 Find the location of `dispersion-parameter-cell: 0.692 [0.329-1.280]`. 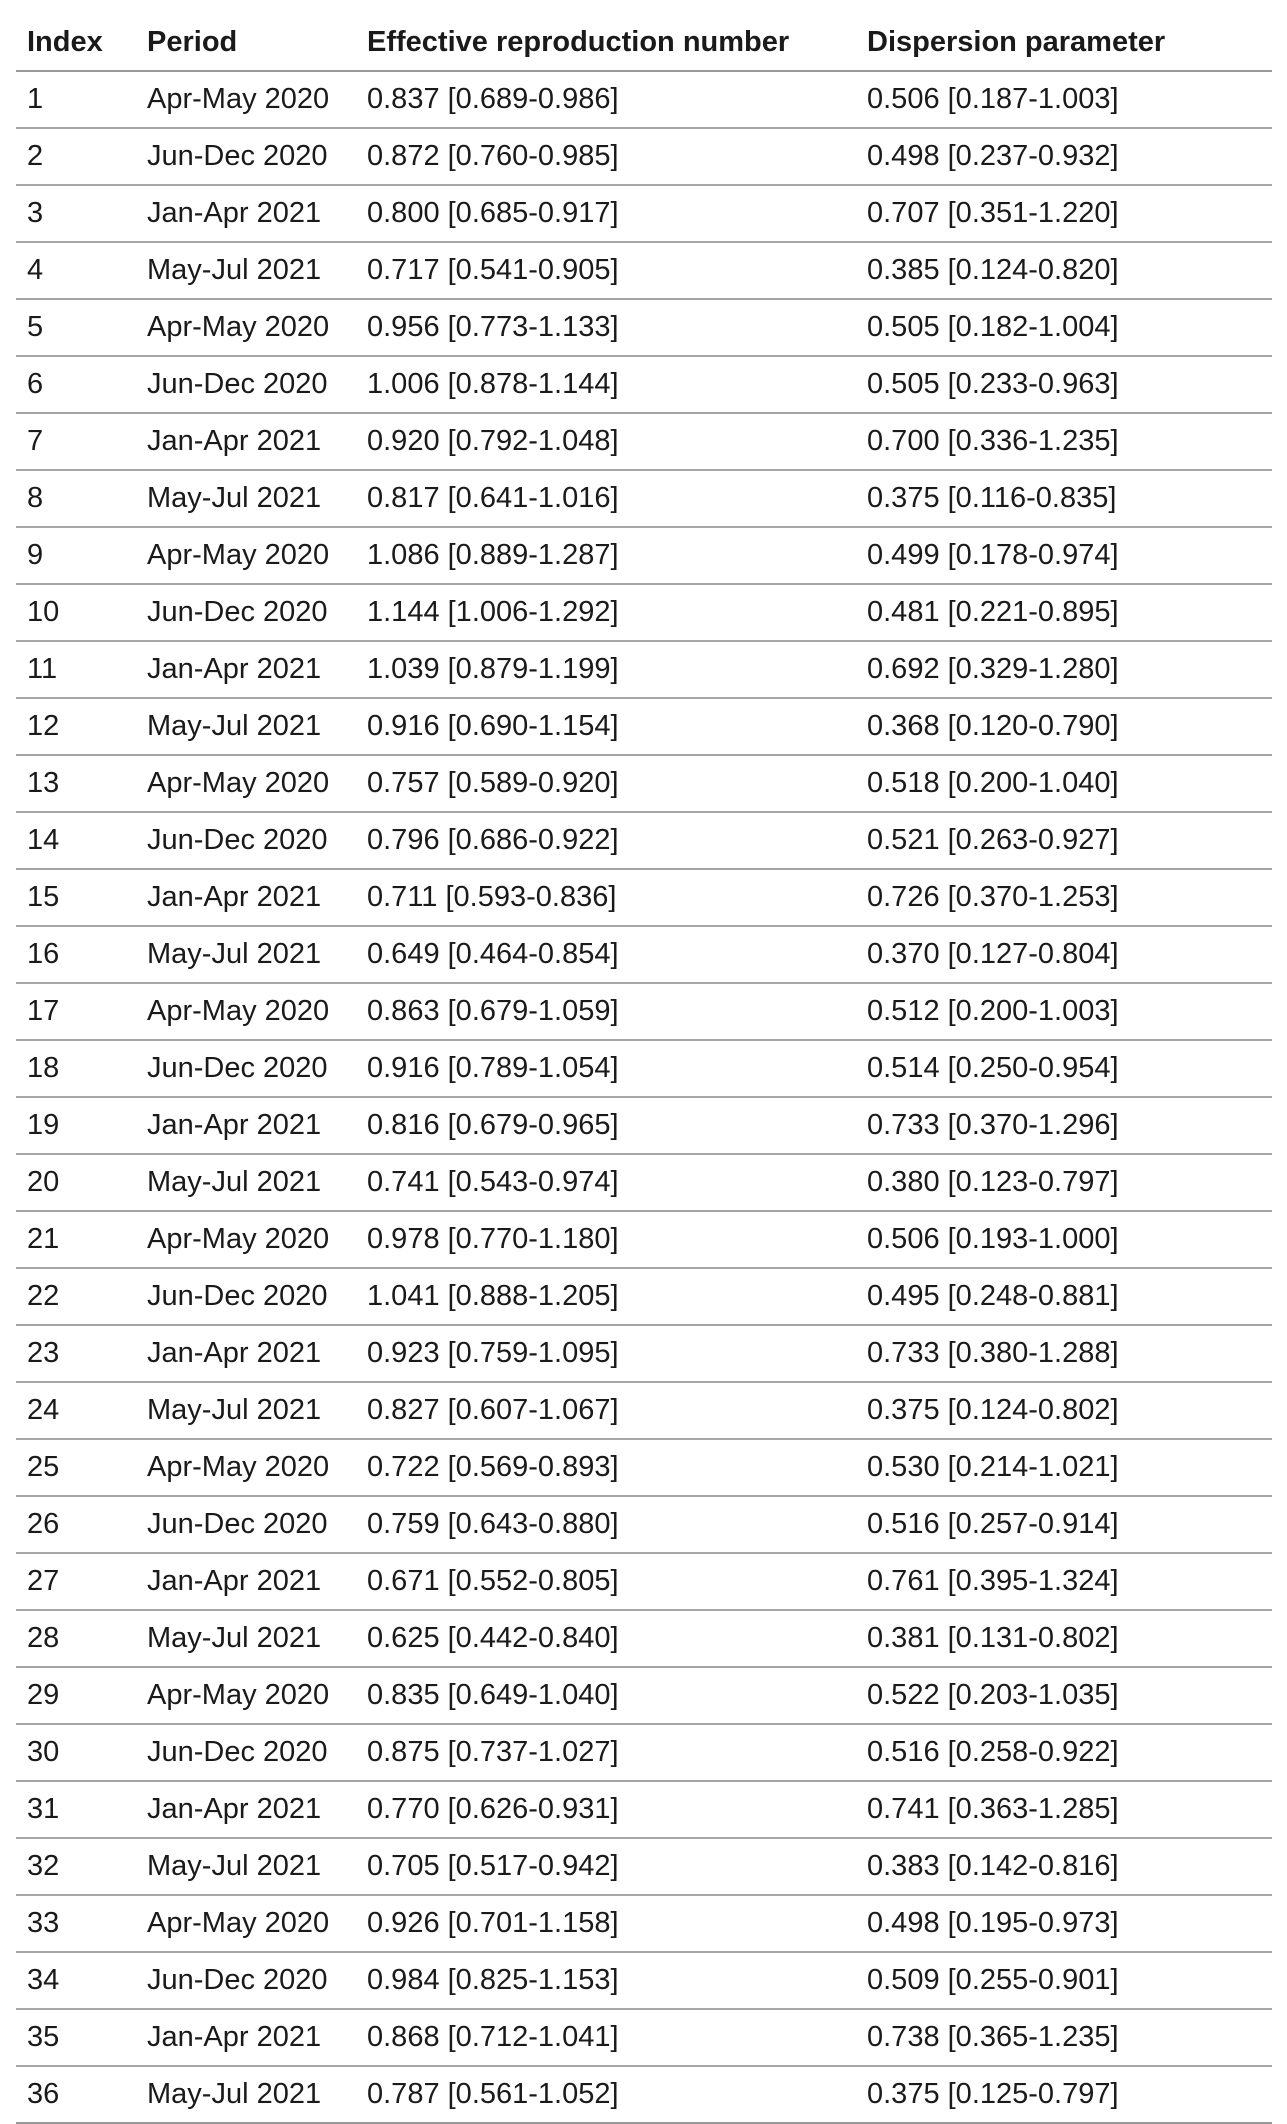

dispersion-parameter-cell: 0.692 [0.329-1.280] is located at coordinates (1064, 670).